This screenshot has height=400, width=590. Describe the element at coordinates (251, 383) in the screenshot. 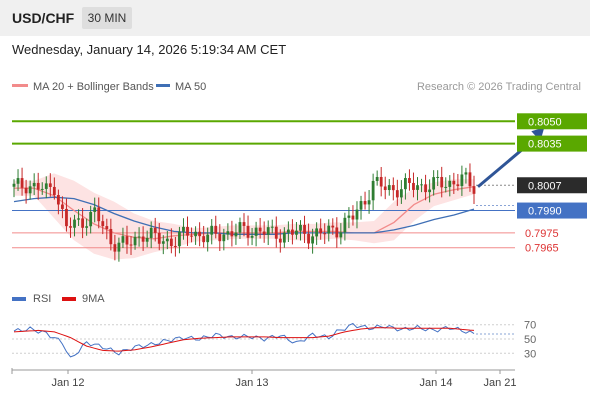

I see `x-tick-label: Jan 13` at that location.